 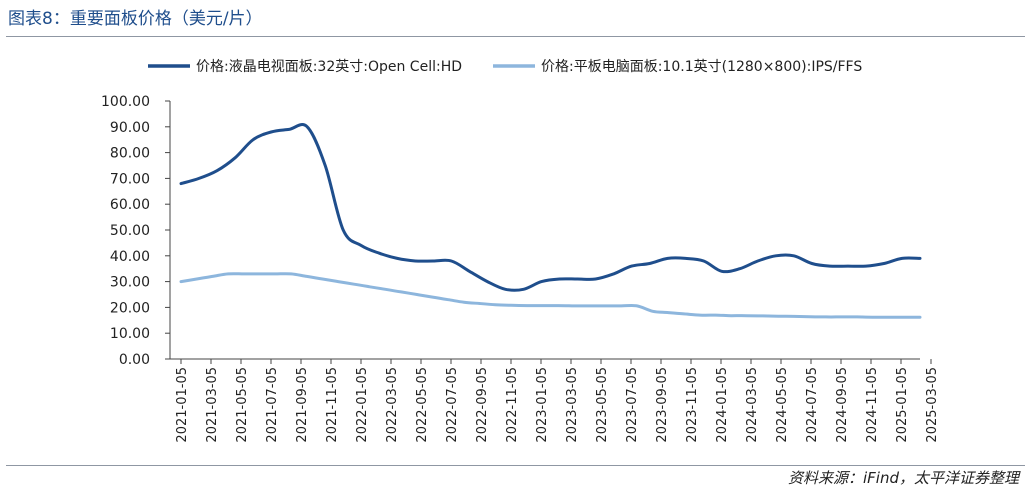 I want to click on x-tick-label: 2024-03-05, so click(x=752, y=405).